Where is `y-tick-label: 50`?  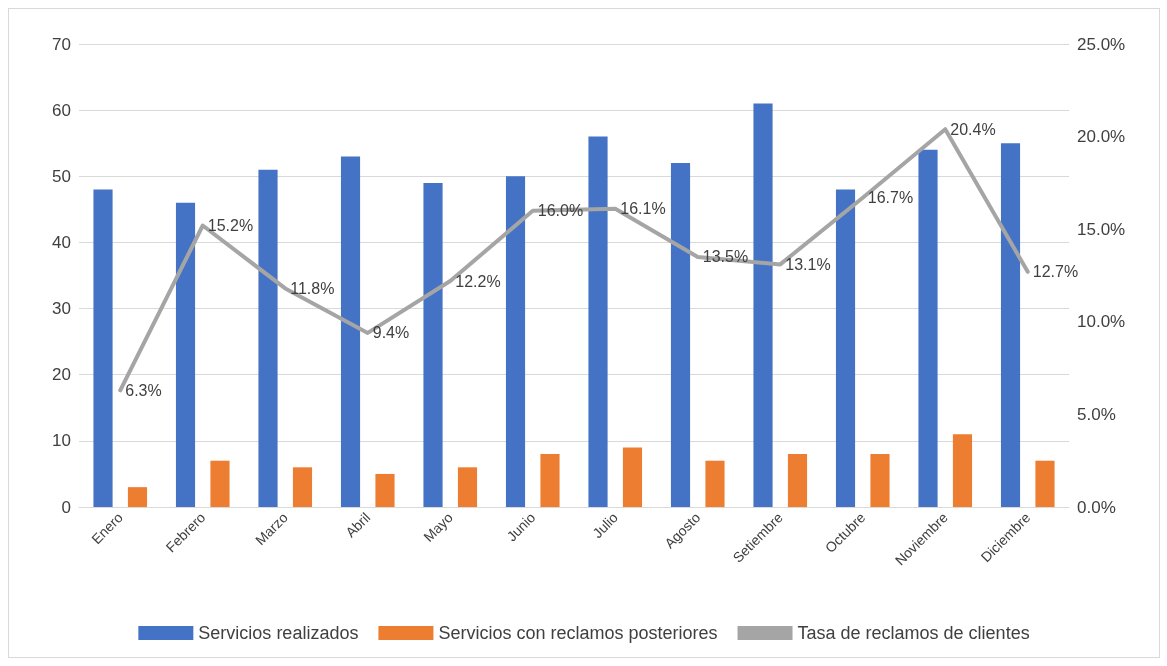
y-tick-label: 50 is located at coordinates (61, 176).